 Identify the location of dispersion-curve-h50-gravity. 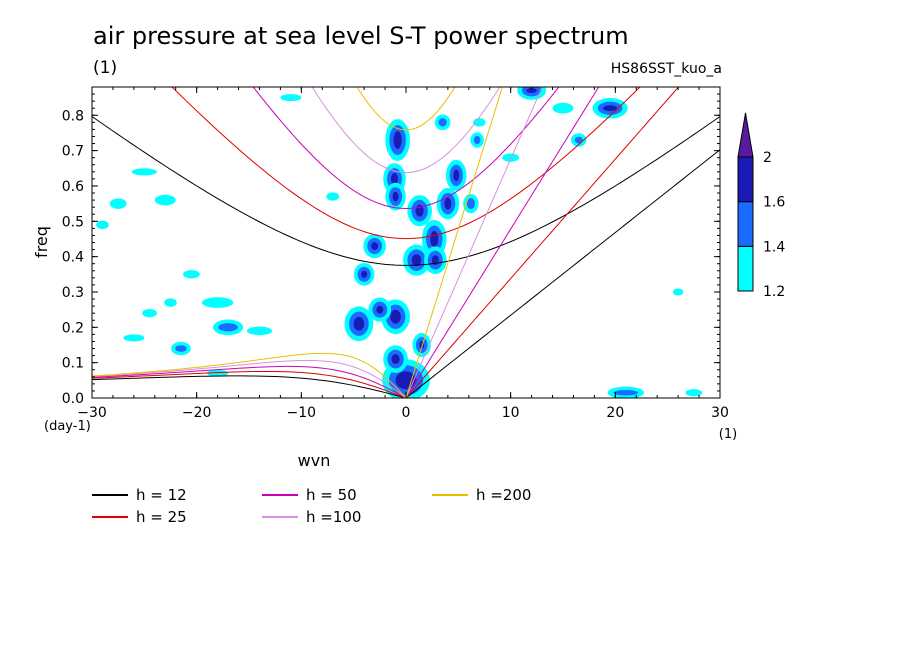
(406, 148).